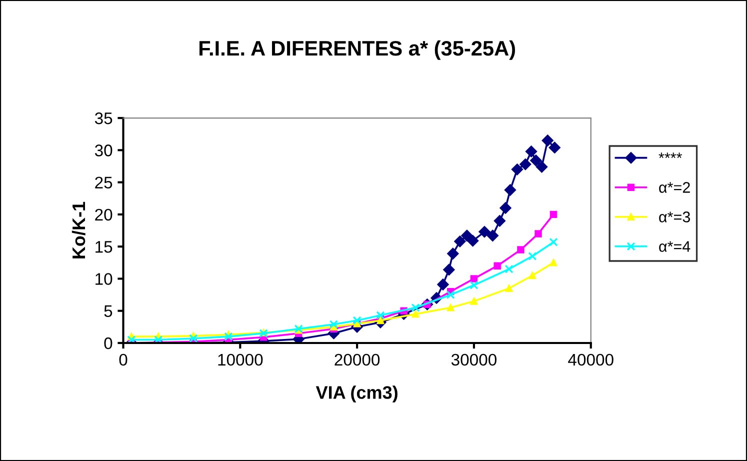 The image size is (747, 461). What do you see at coordinates (473, 360) in the screenshot?
I see `x-tick-label: 30000` at bounding box center [473, 360].